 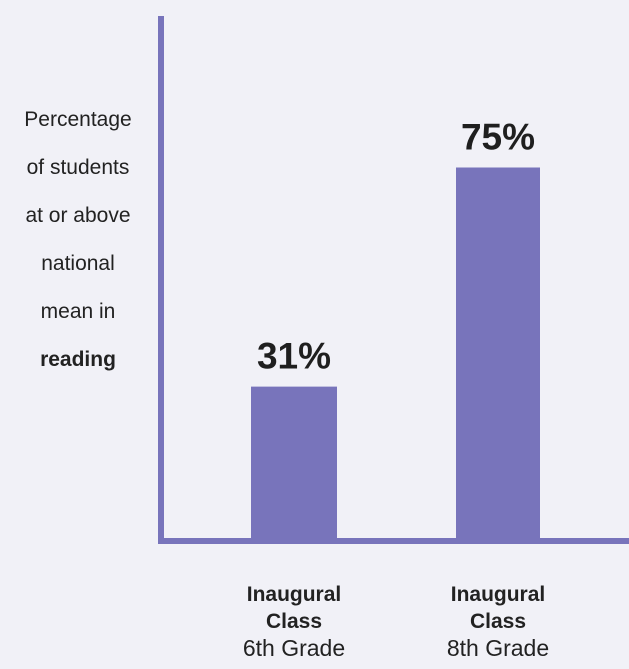 What do you see at coordinates (78, 215) in the screenshot?
I see `y-axis-label-line: at or above` at bounding box center [78, 215].